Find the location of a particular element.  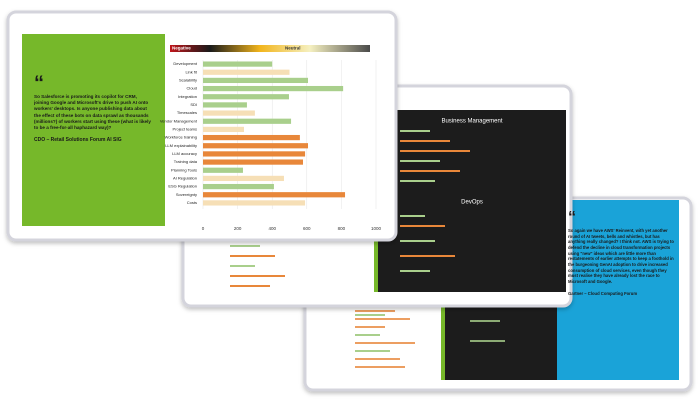

y-tick-label: Costs is located at coordinates (192, 202).